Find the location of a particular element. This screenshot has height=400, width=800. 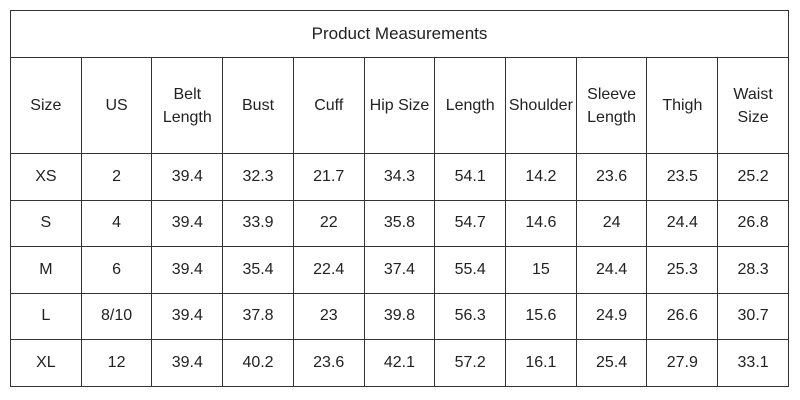

cell: 54.7 is located at coordinates (470, 223).